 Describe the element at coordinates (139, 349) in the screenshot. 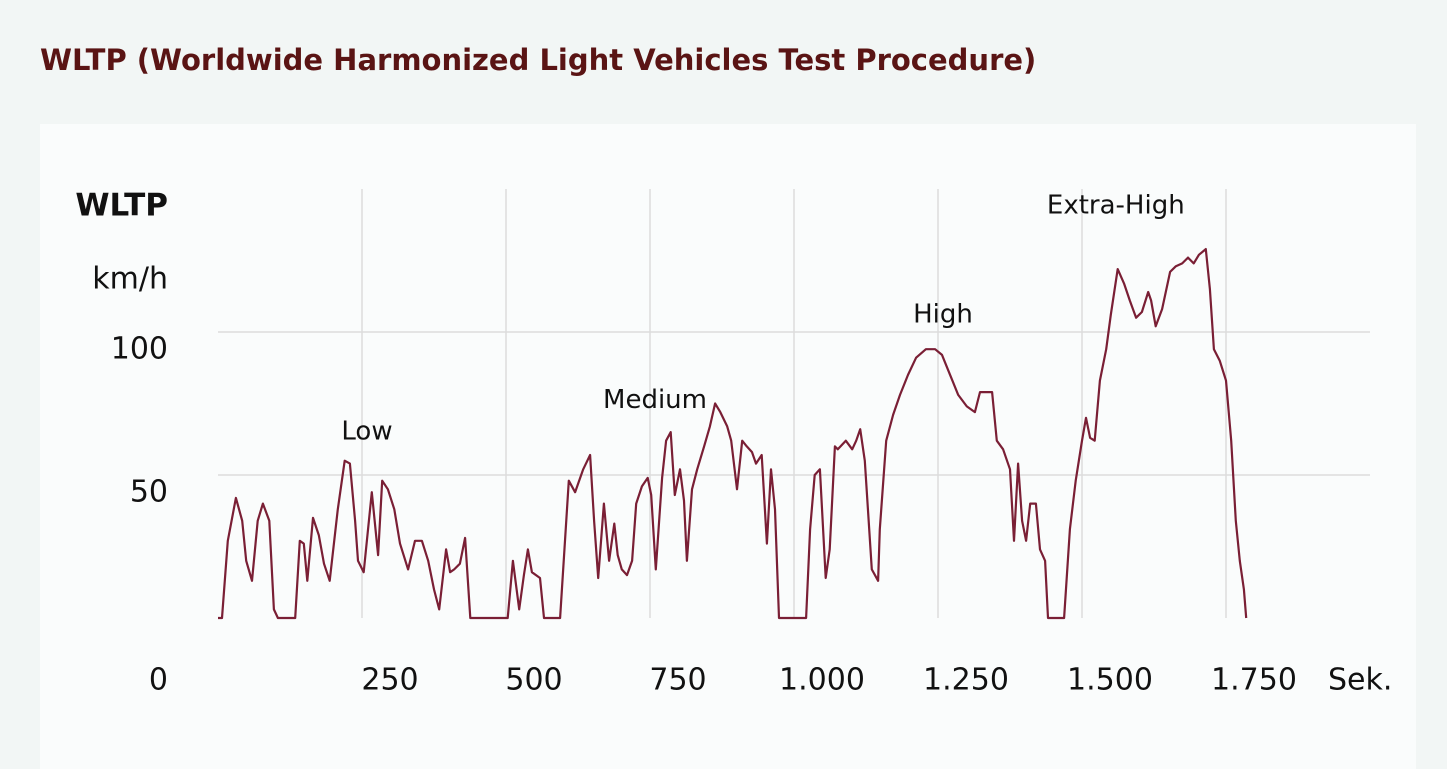

I see `y-tick-label: 100` at that location.